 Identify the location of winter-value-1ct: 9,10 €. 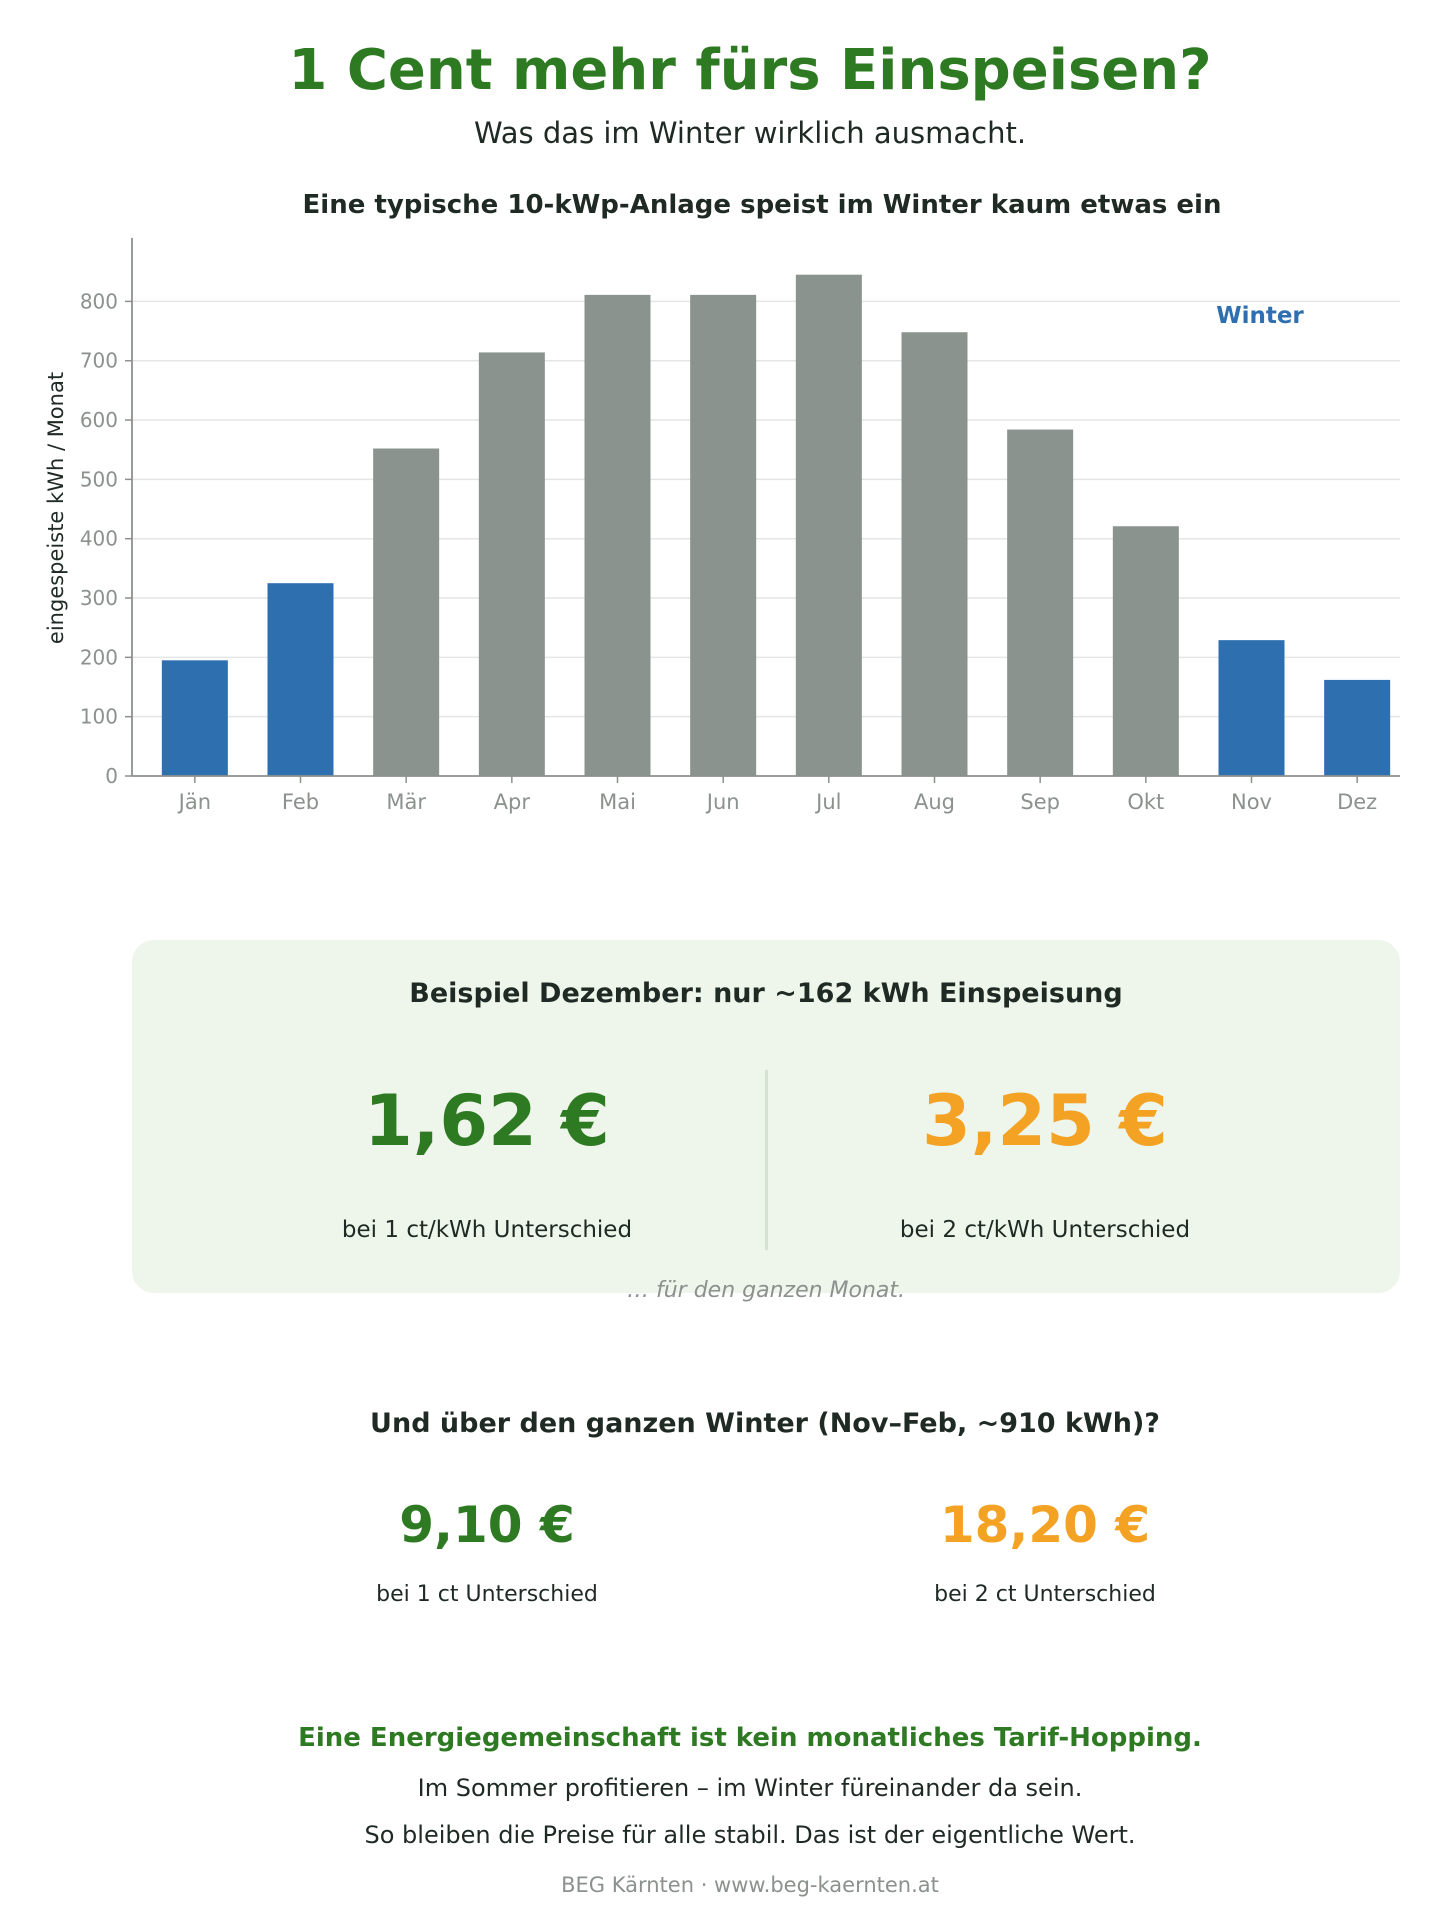
(487, 1525).